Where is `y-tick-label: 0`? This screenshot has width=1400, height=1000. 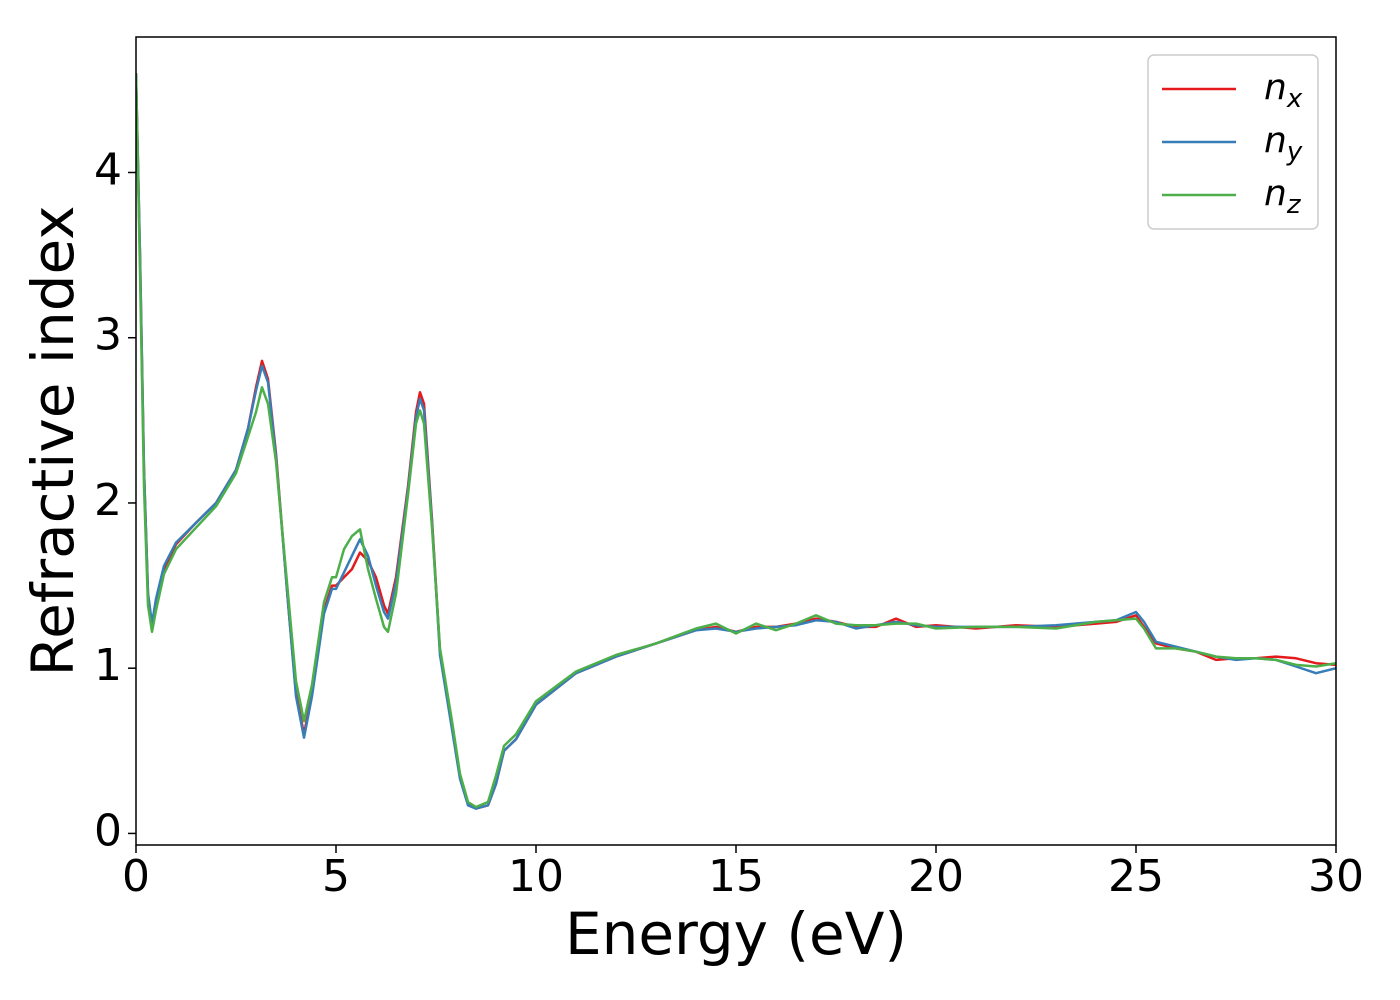 y-tick-label: 0 is located at coordinates (108, 830).